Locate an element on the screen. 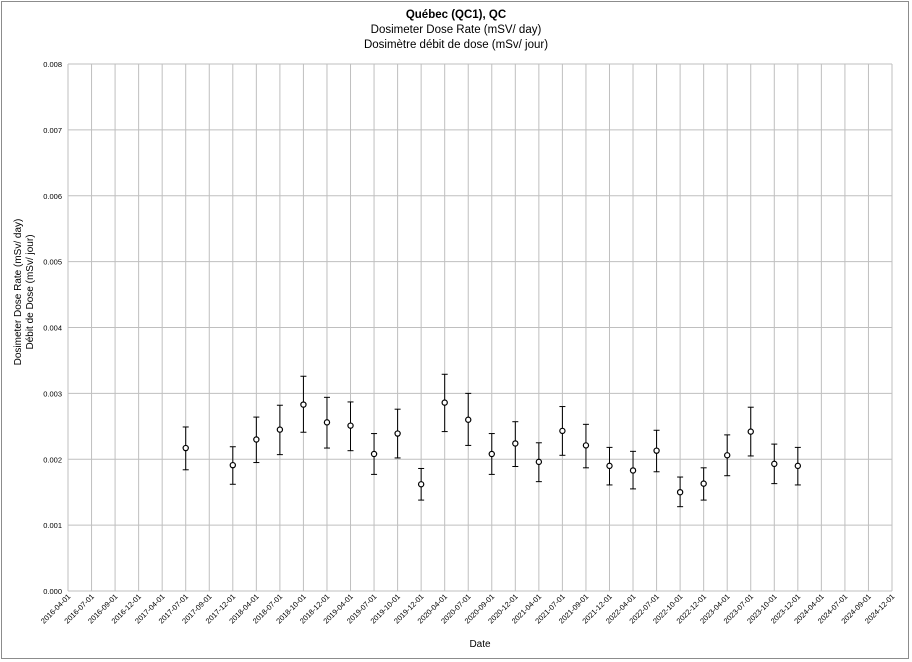 This screenshot has width=912, height=662. x-axis-title: Date is located at coordinates (480, 644).